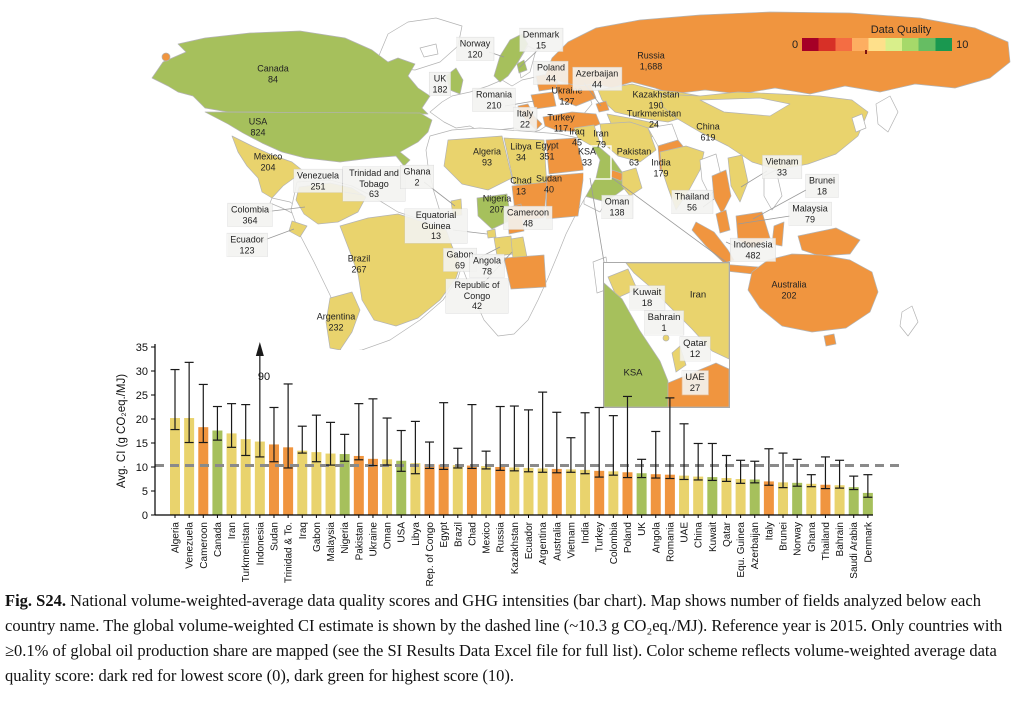  Describe the element at coordinates (798, 539) in the screenshot. I see `x-tick-label-Norway: Norway` at that location.